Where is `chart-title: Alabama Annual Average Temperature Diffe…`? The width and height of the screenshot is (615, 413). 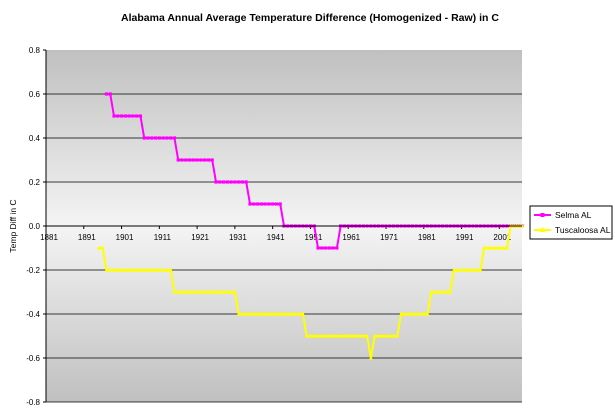
chart-title: Alabama Annual Average Temperature Diffe… is located at coordinates (310, 18).